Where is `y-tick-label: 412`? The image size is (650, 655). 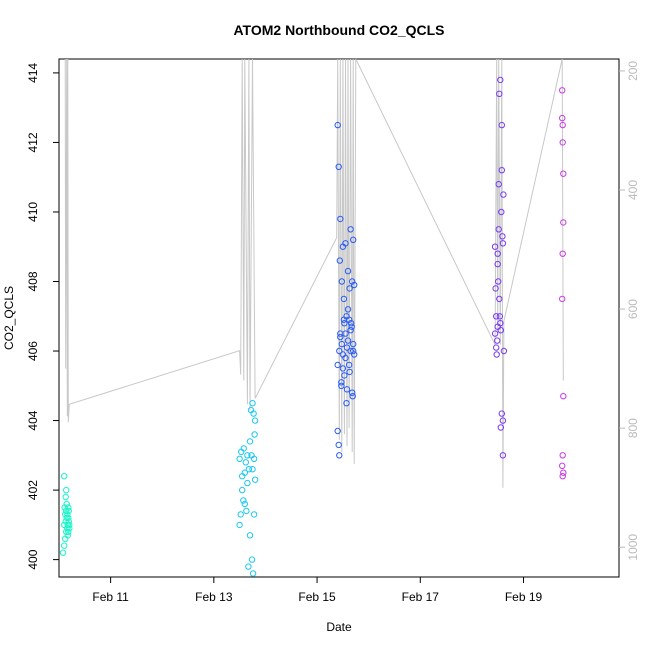
y-tick-label: 412 is located at coordinates (33, 142).